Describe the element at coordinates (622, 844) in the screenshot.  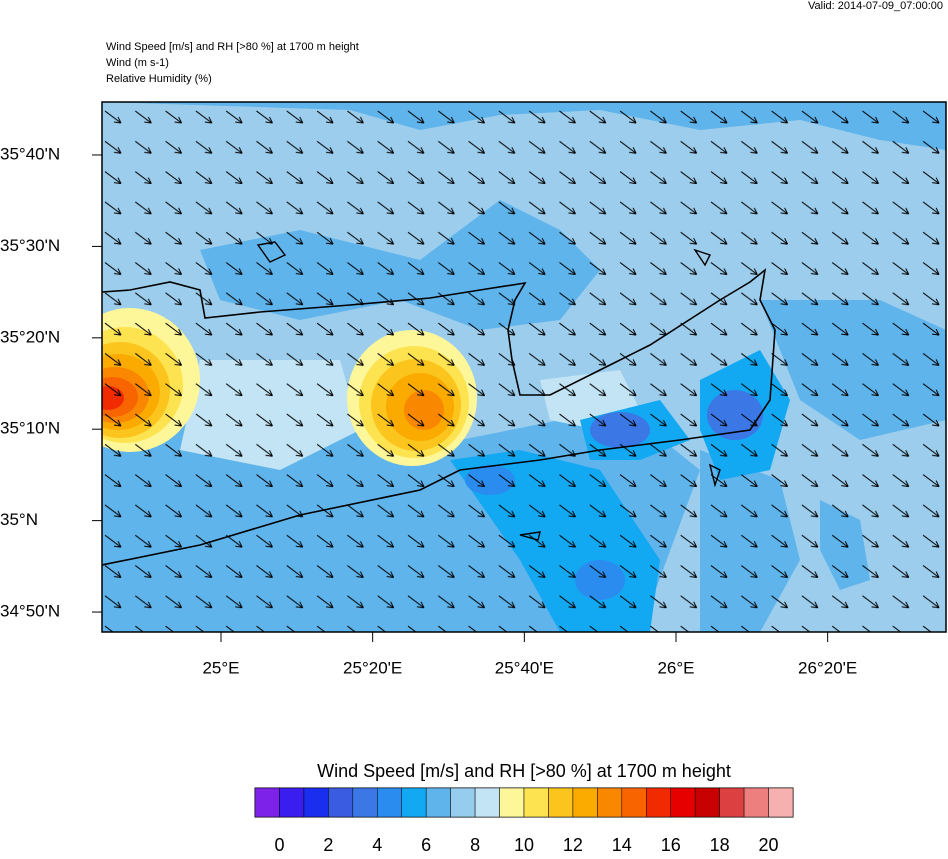
I see `colorbar-tick-label: 14` at that location.